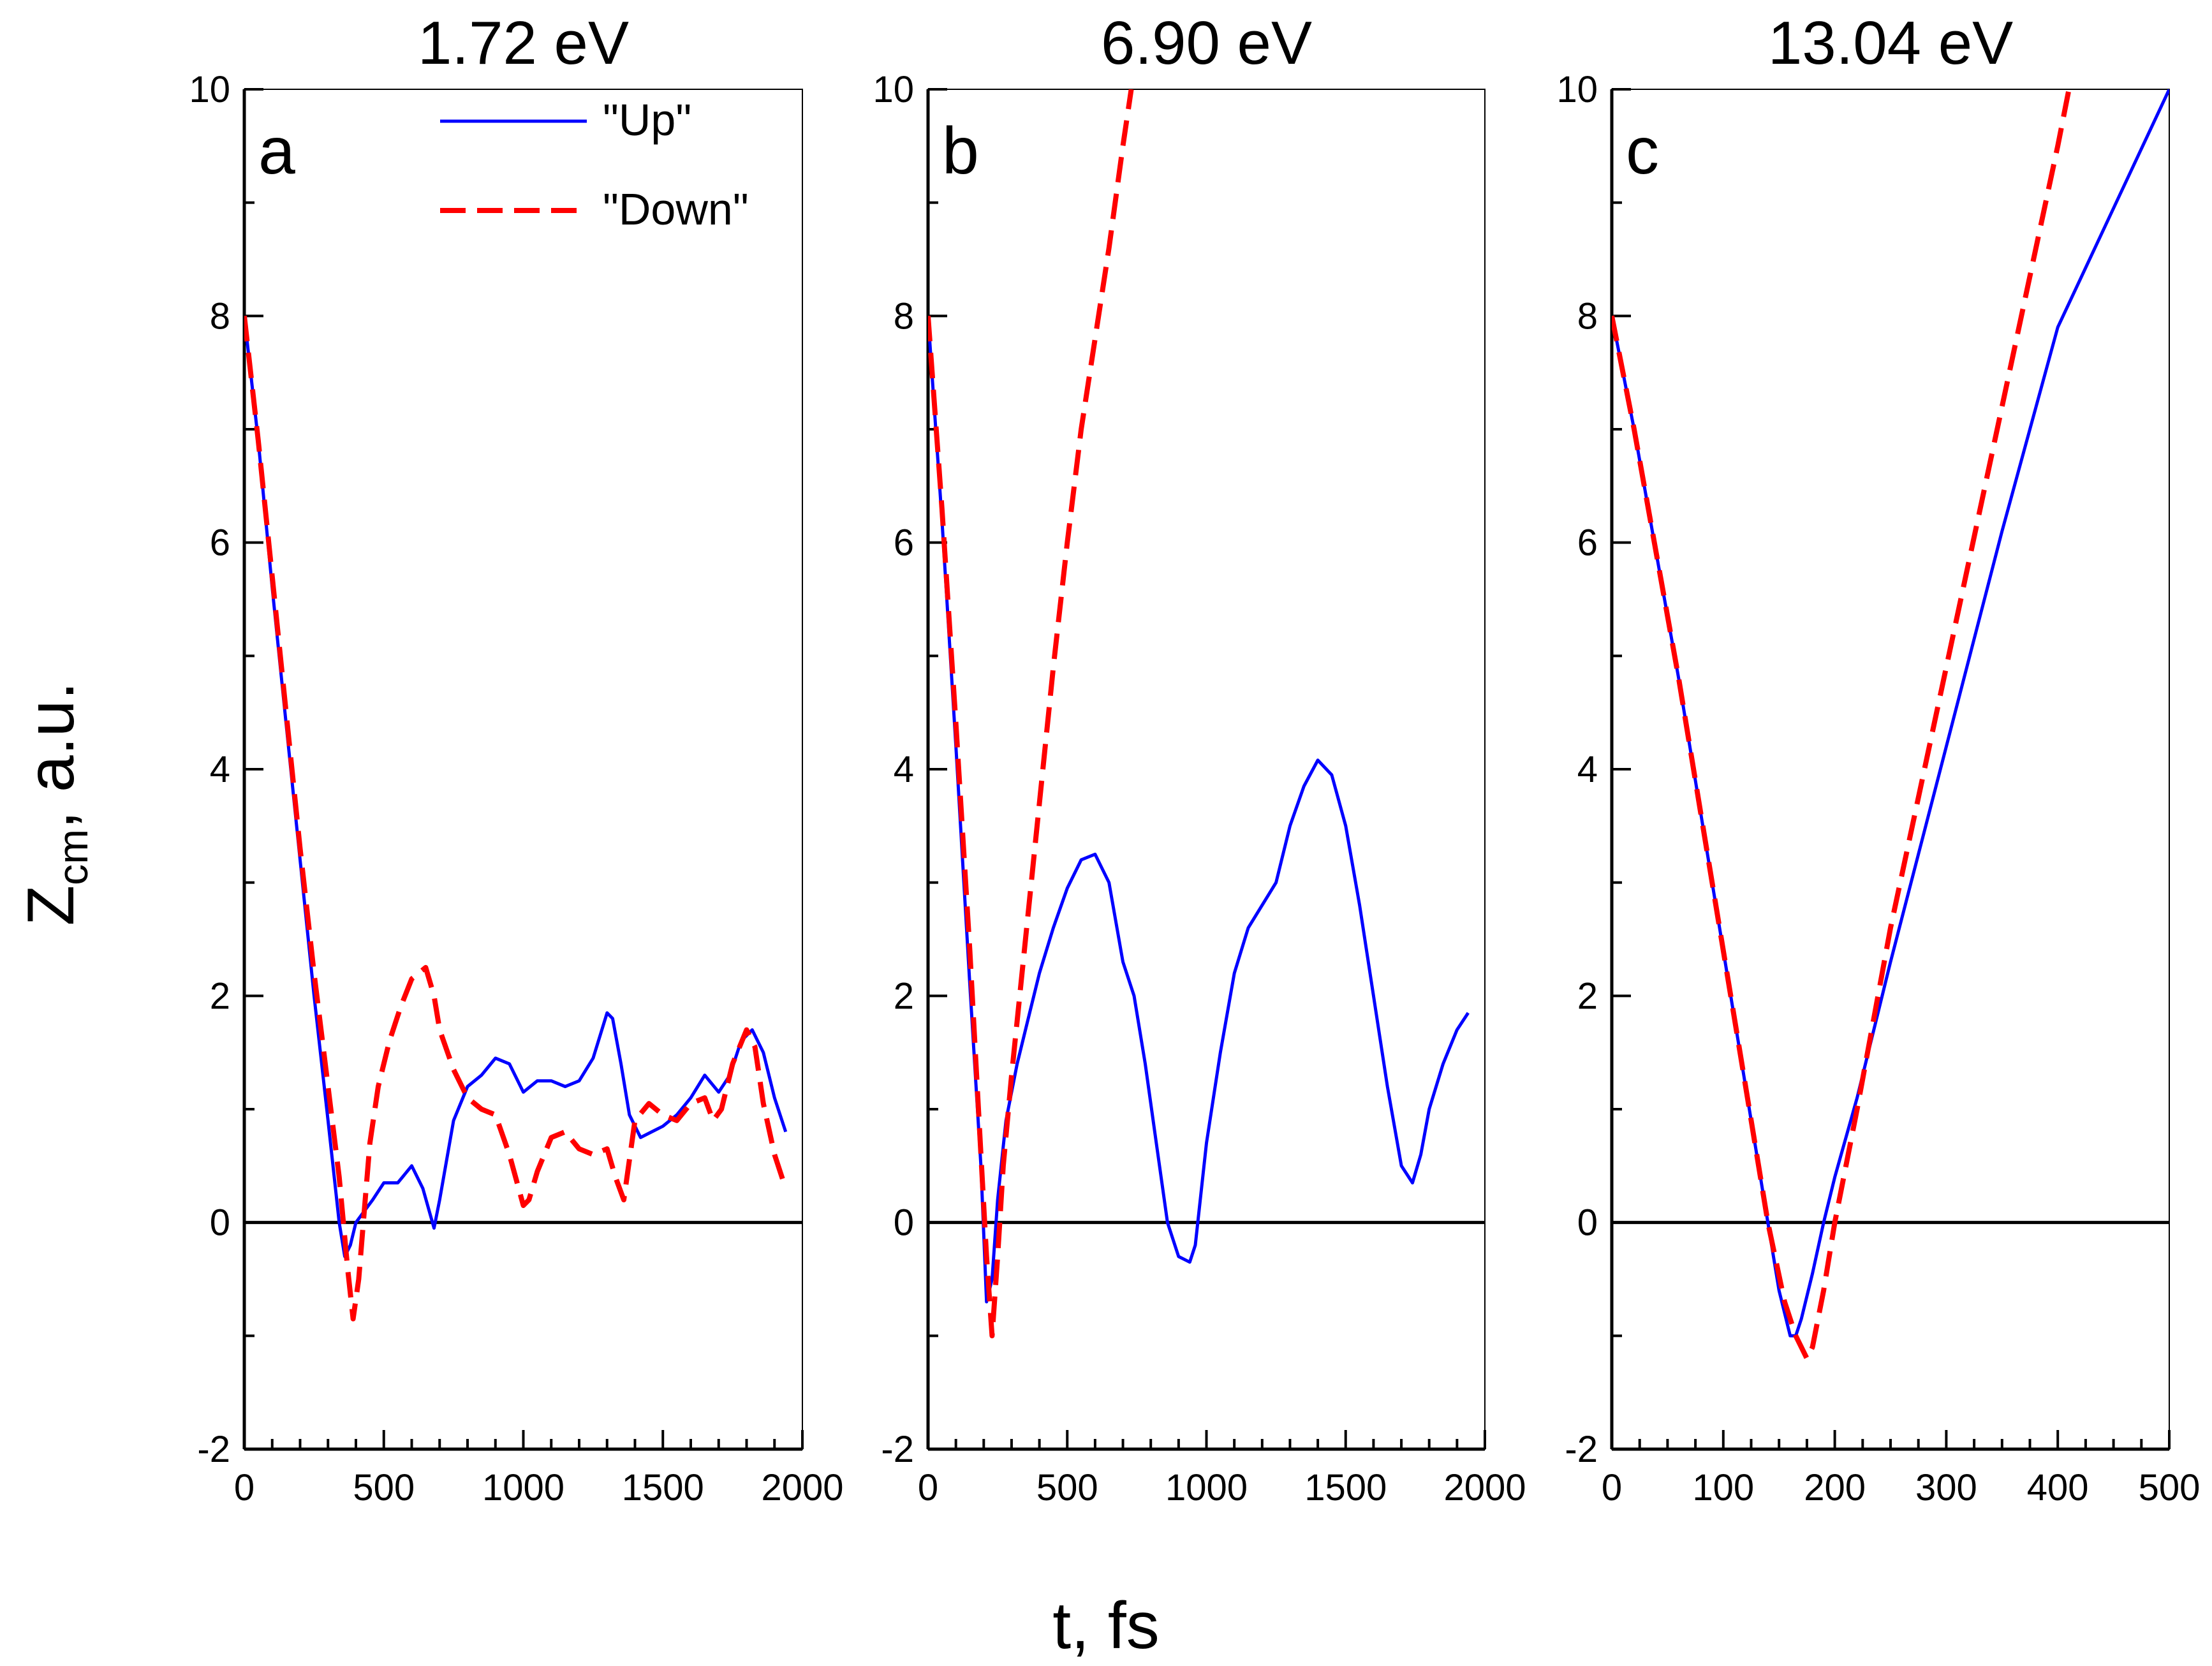  I want to click on x-axis-label: t, fs, so click(1106, 1626).